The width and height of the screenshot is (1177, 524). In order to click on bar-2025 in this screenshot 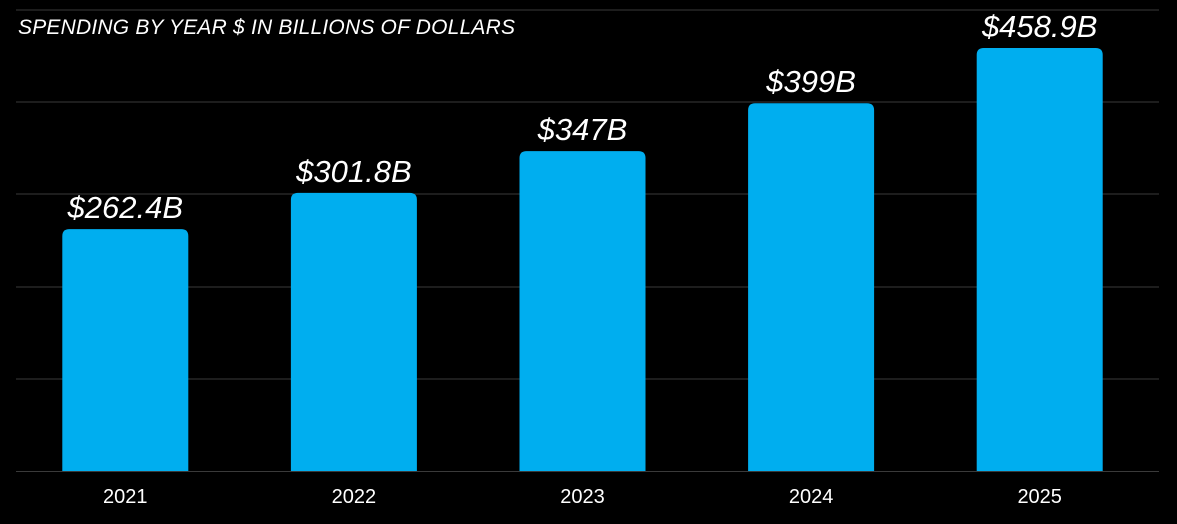, I will do `click(1039, 260)`.